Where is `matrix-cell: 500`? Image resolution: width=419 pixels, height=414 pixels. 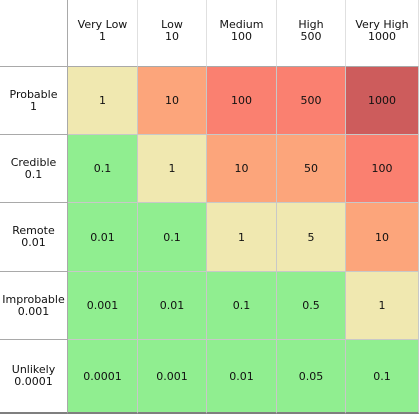
matrix-cell: 500 is located at coordinates (311, 101).